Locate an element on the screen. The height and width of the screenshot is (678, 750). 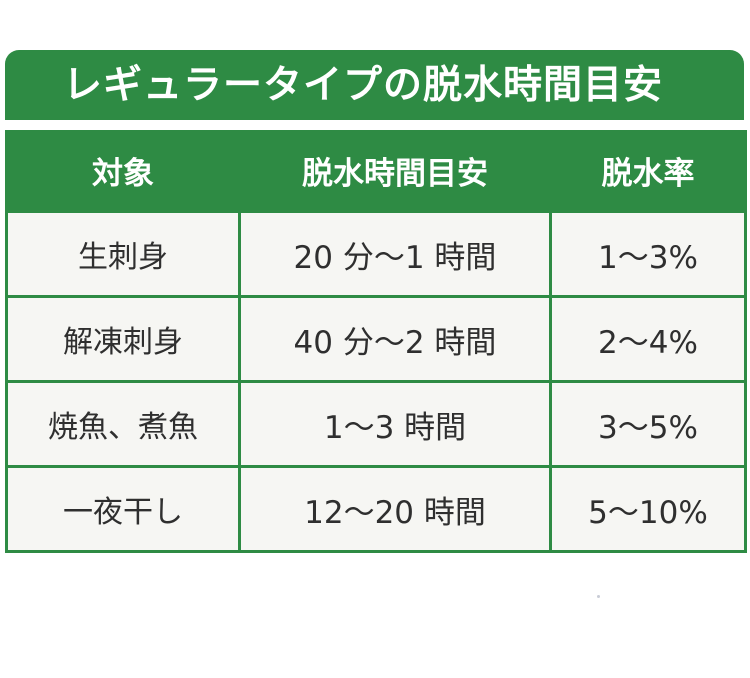
header-dehydration-time: 脱水時間目安 is located at coordinates (395, 171).